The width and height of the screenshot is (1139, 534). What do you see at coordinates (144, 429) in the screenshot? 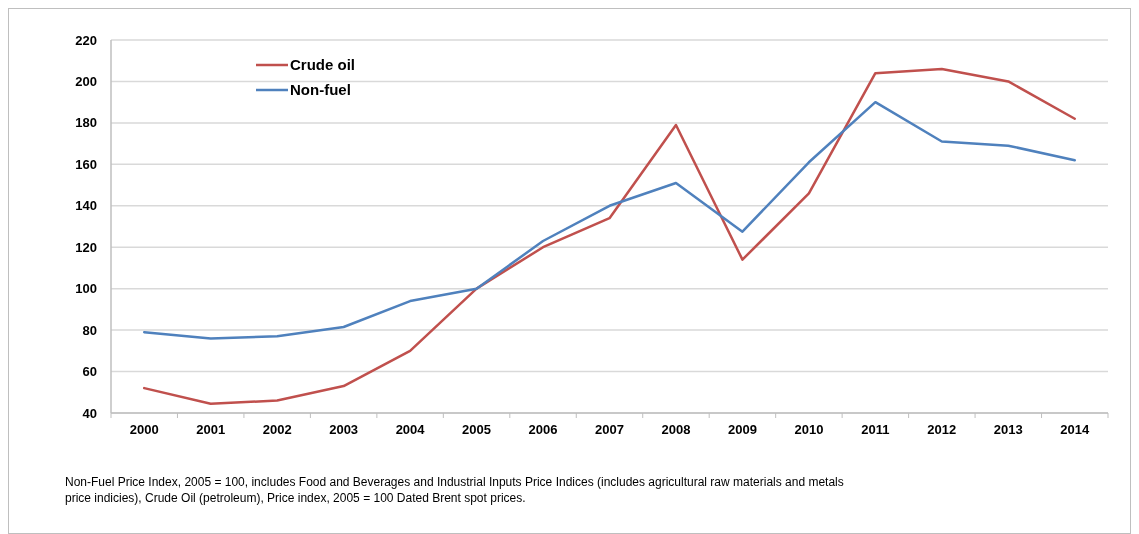
I see `x-tick-label: 2000` at bounding box center [144, 429].